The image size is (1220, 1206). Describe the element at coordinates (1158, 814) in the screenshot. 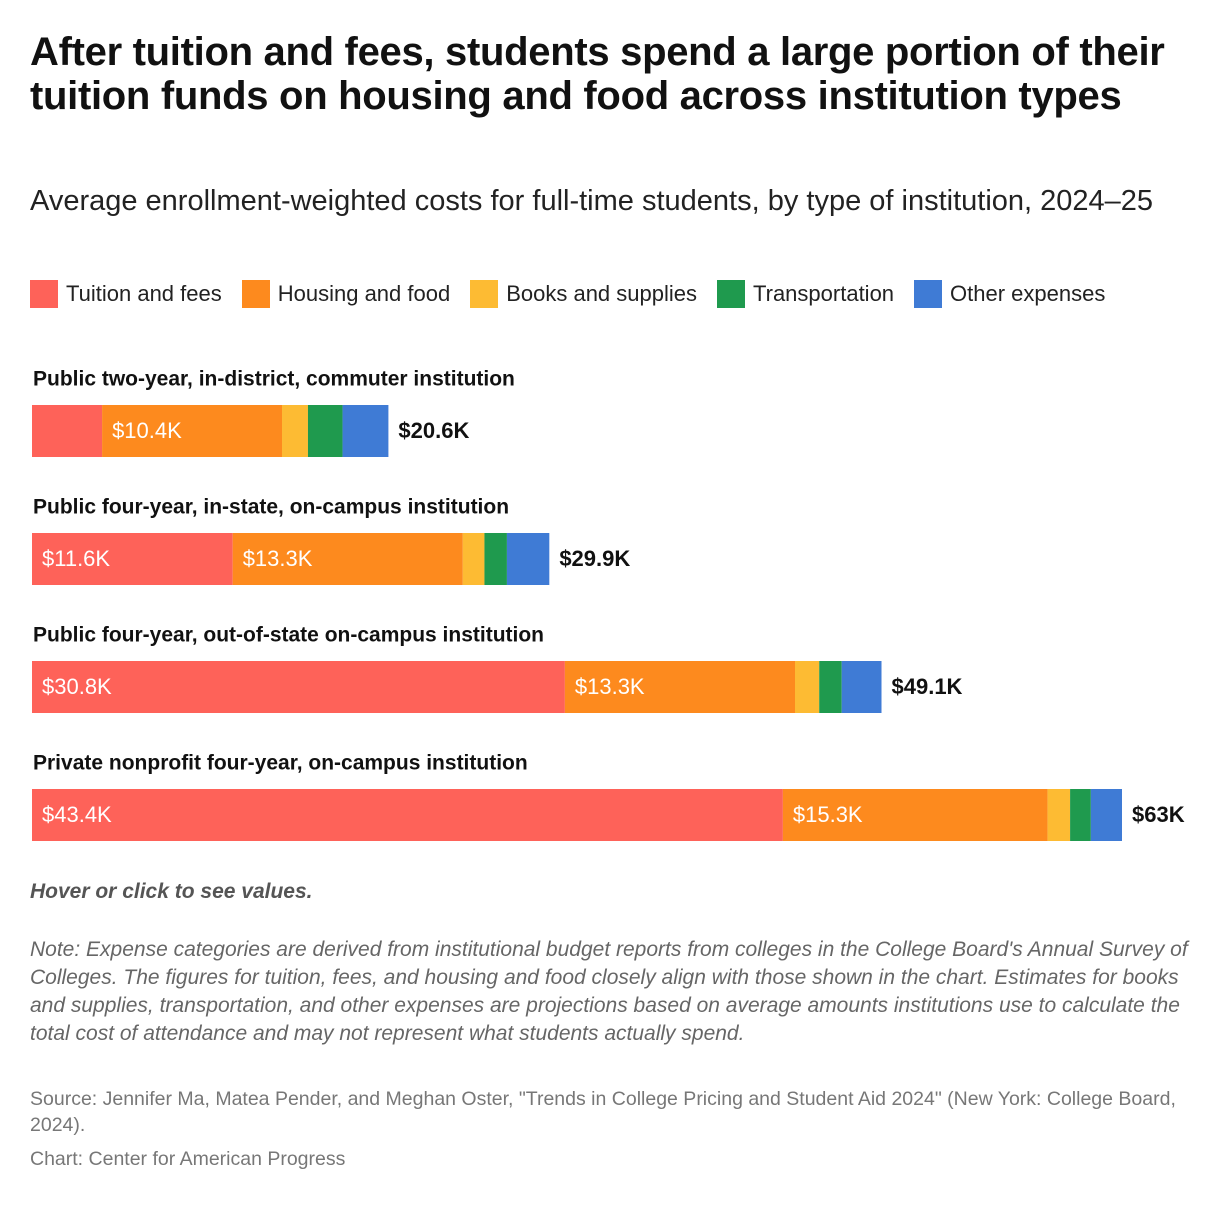

I see `total-label: $63K` at that location.